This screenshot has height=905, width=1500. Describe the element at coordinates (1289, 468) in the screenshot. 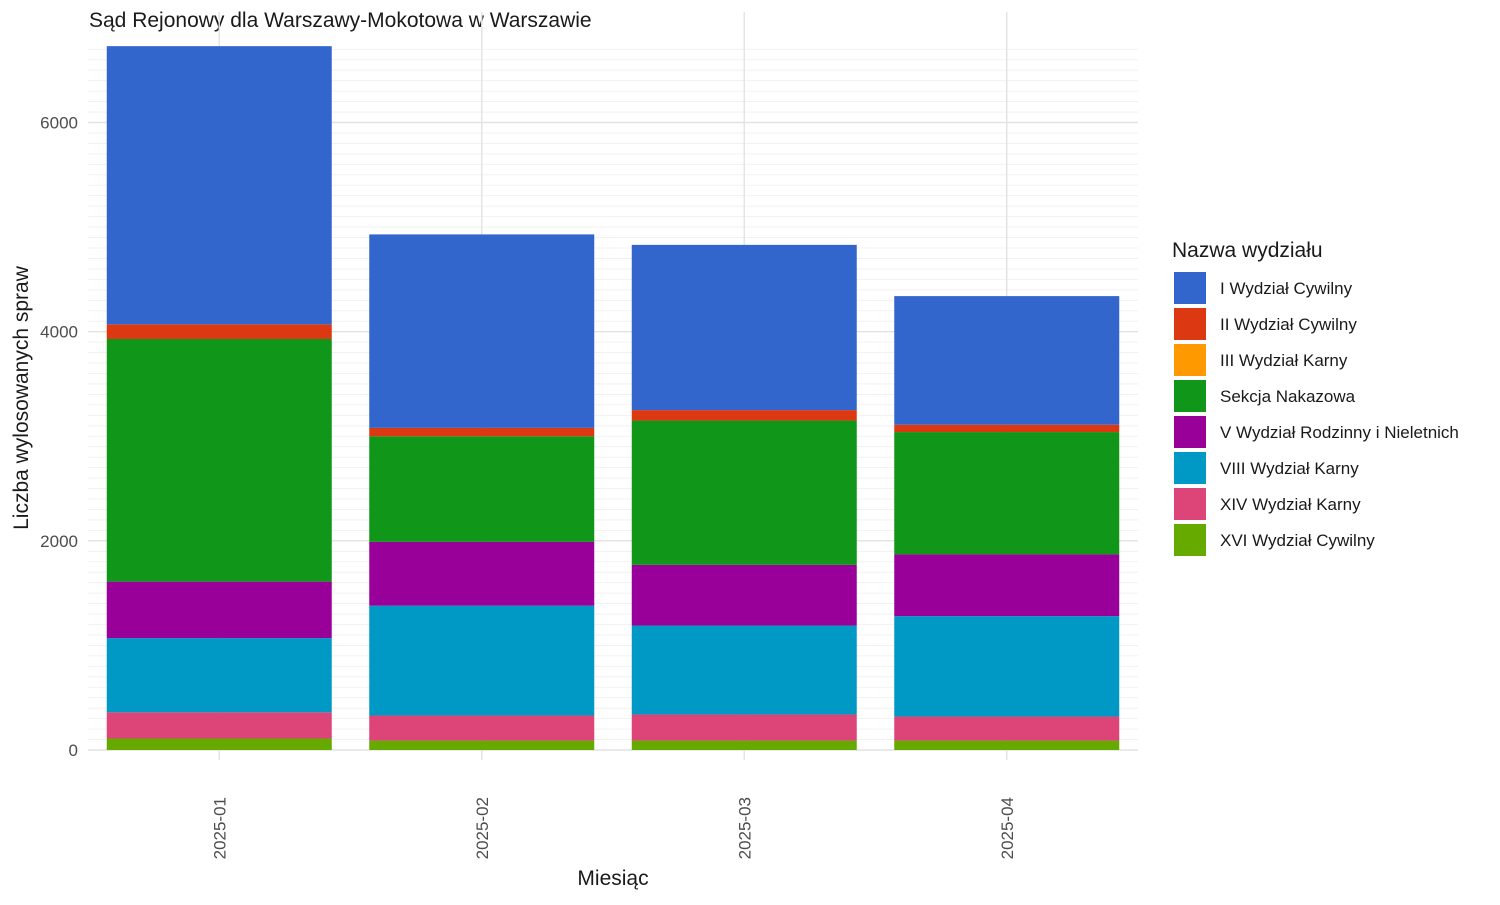

I see `legend-label: VIII Wydział Karny` at that location.